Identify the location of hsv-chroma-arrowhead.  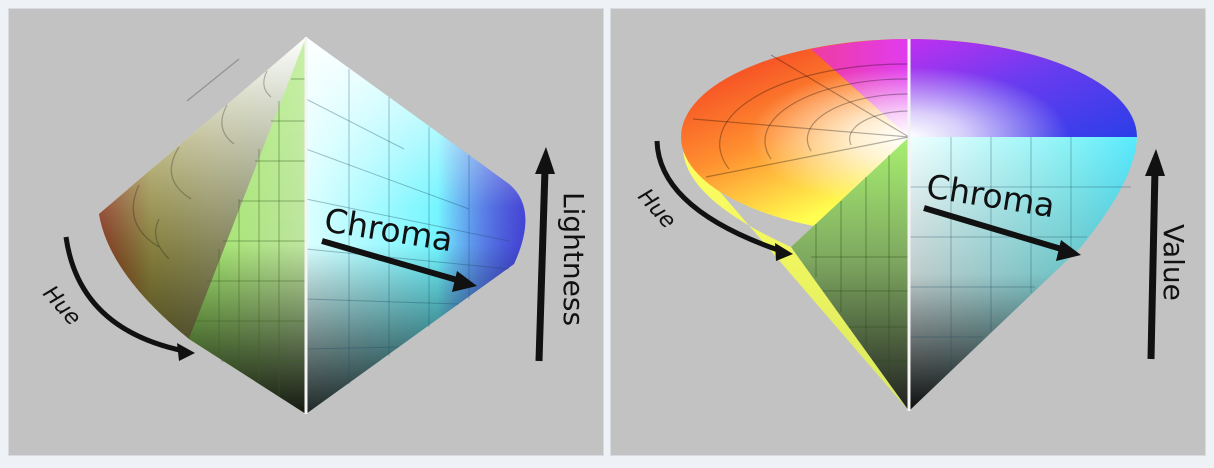
(1068, 250).